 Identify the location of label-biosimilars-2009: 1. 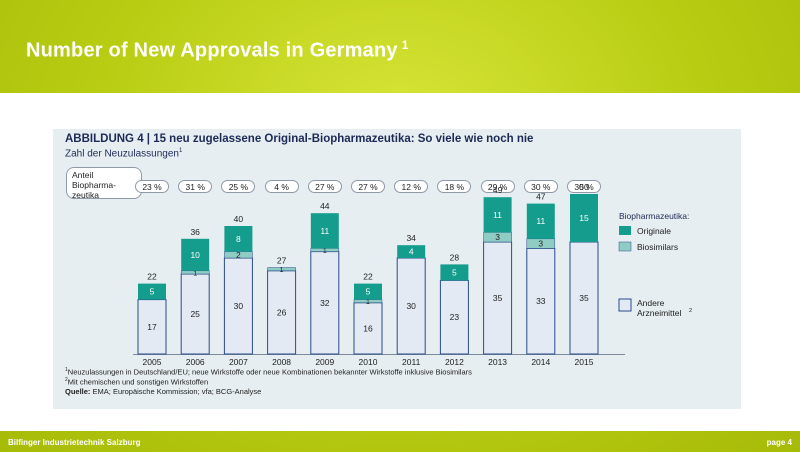
(325, 251).